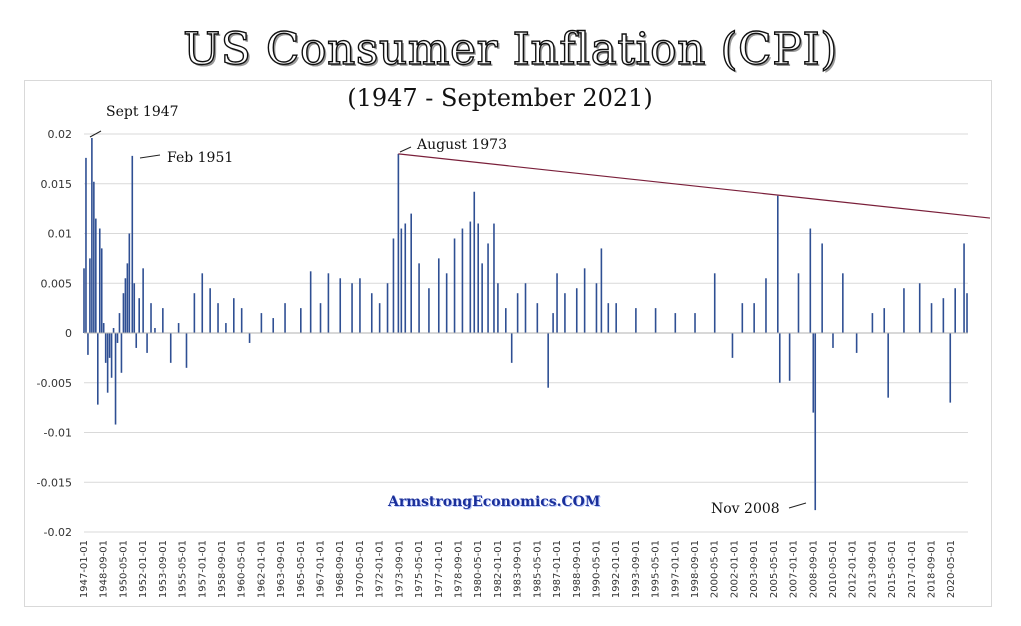  I want to click on x-tick-label: 2002-01-01, so click(734, 569).